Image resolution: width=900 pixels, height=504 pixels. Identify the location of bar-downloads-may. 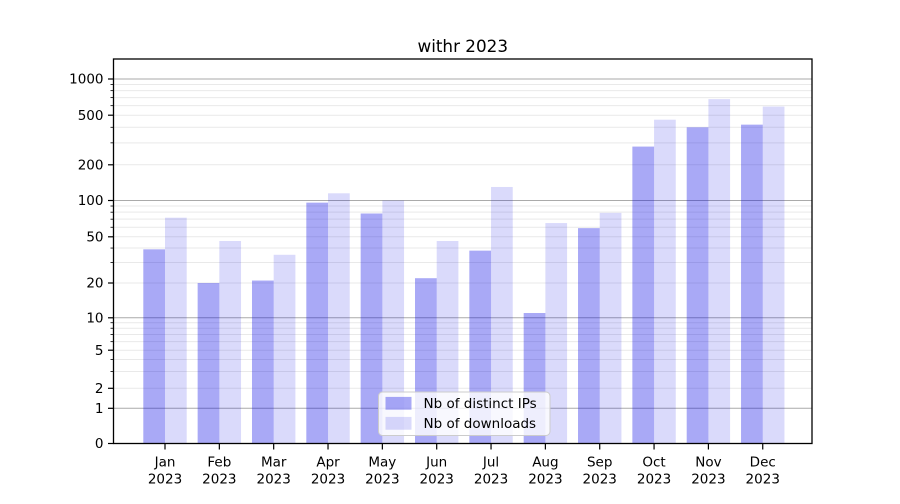
(393, 322).